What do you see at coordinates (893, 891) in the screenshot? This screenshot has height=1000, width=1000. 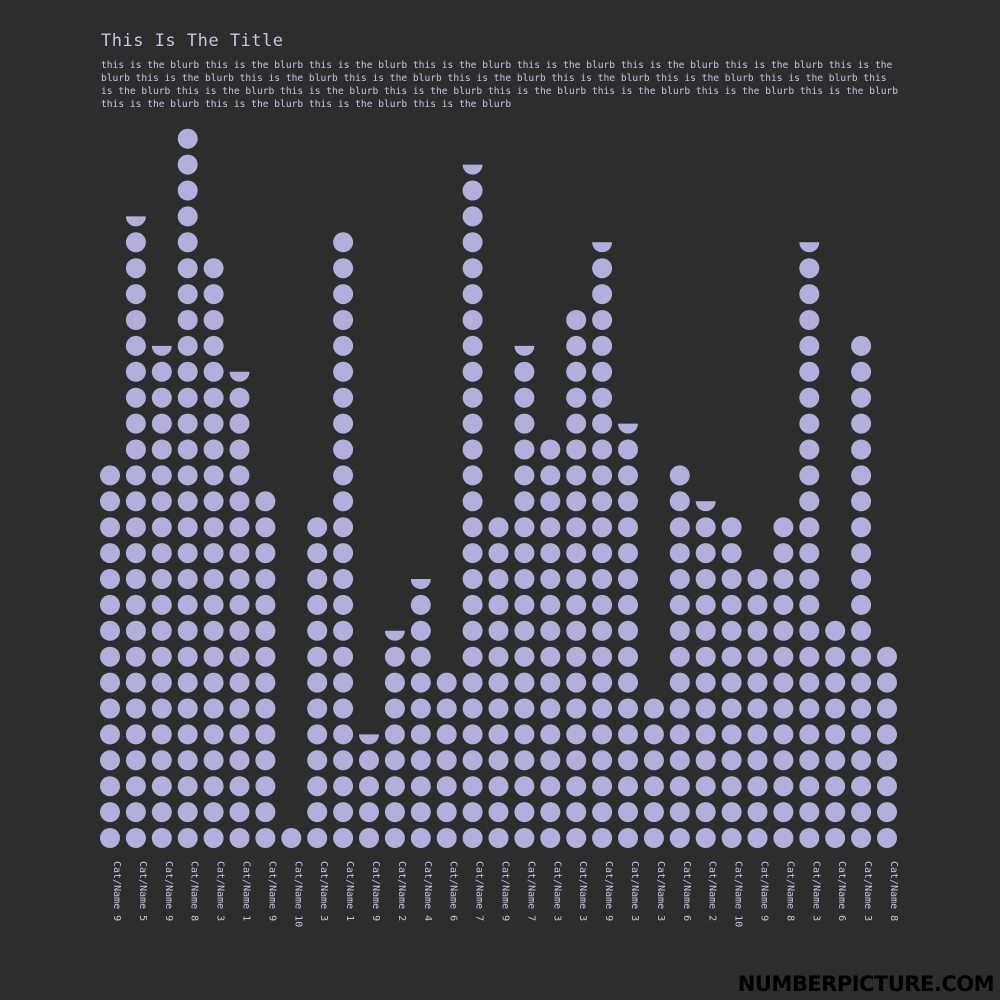 I see `category-label: Cat/Name 8` at bounding box center [893, 891].